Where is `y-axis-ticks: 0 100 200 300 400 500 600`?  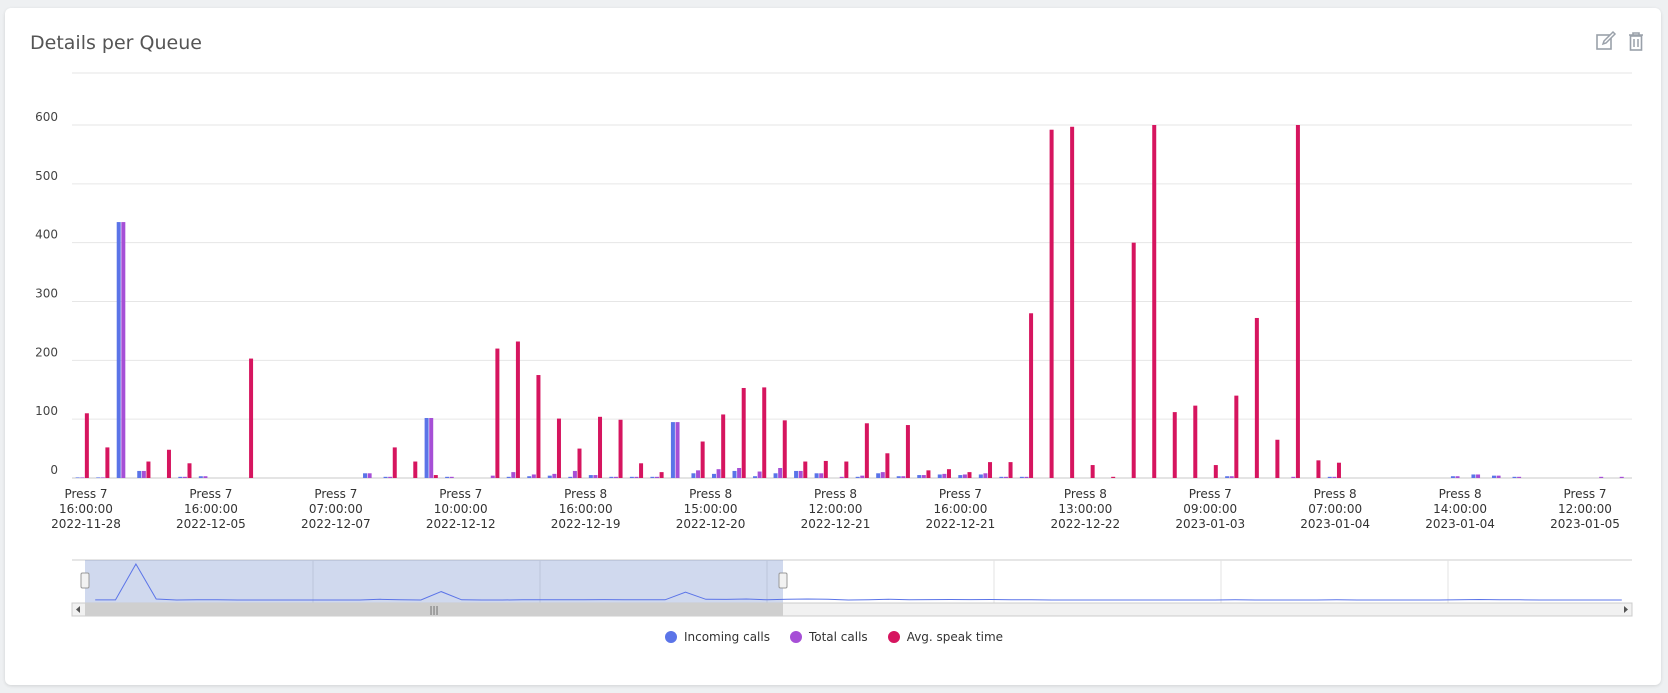
y-axis-ticks: 0 100 200 300 400 500 600 is located at coordinates (46, 293).